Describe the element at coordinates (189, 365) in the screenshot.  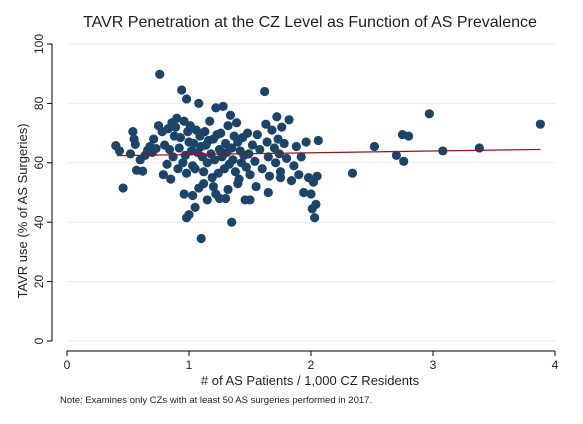
I see `x-tick-label-1: 1` at that location.